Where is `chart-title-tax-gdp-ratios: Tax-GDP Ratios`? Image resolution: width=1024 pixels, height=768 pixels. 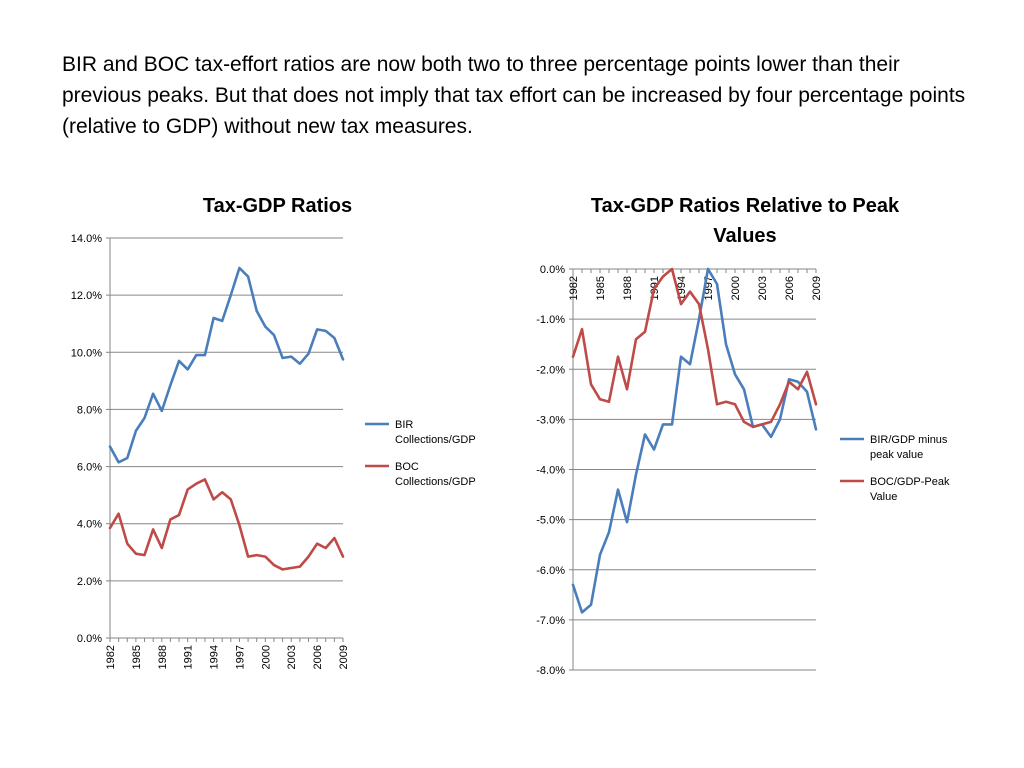
chart-title-tax-gdp-ratios: Tax-GDP Ratios is located at coordinates (277, 206).